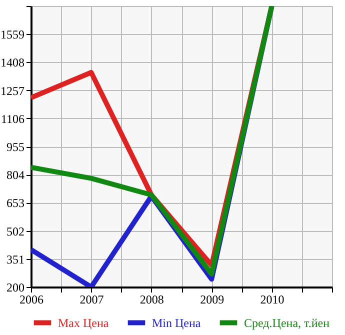 The image size is (345, 335). Describe the element at coordinates (12, 63) in the screenshot. I see `y-tick-label: 1408` at that location.